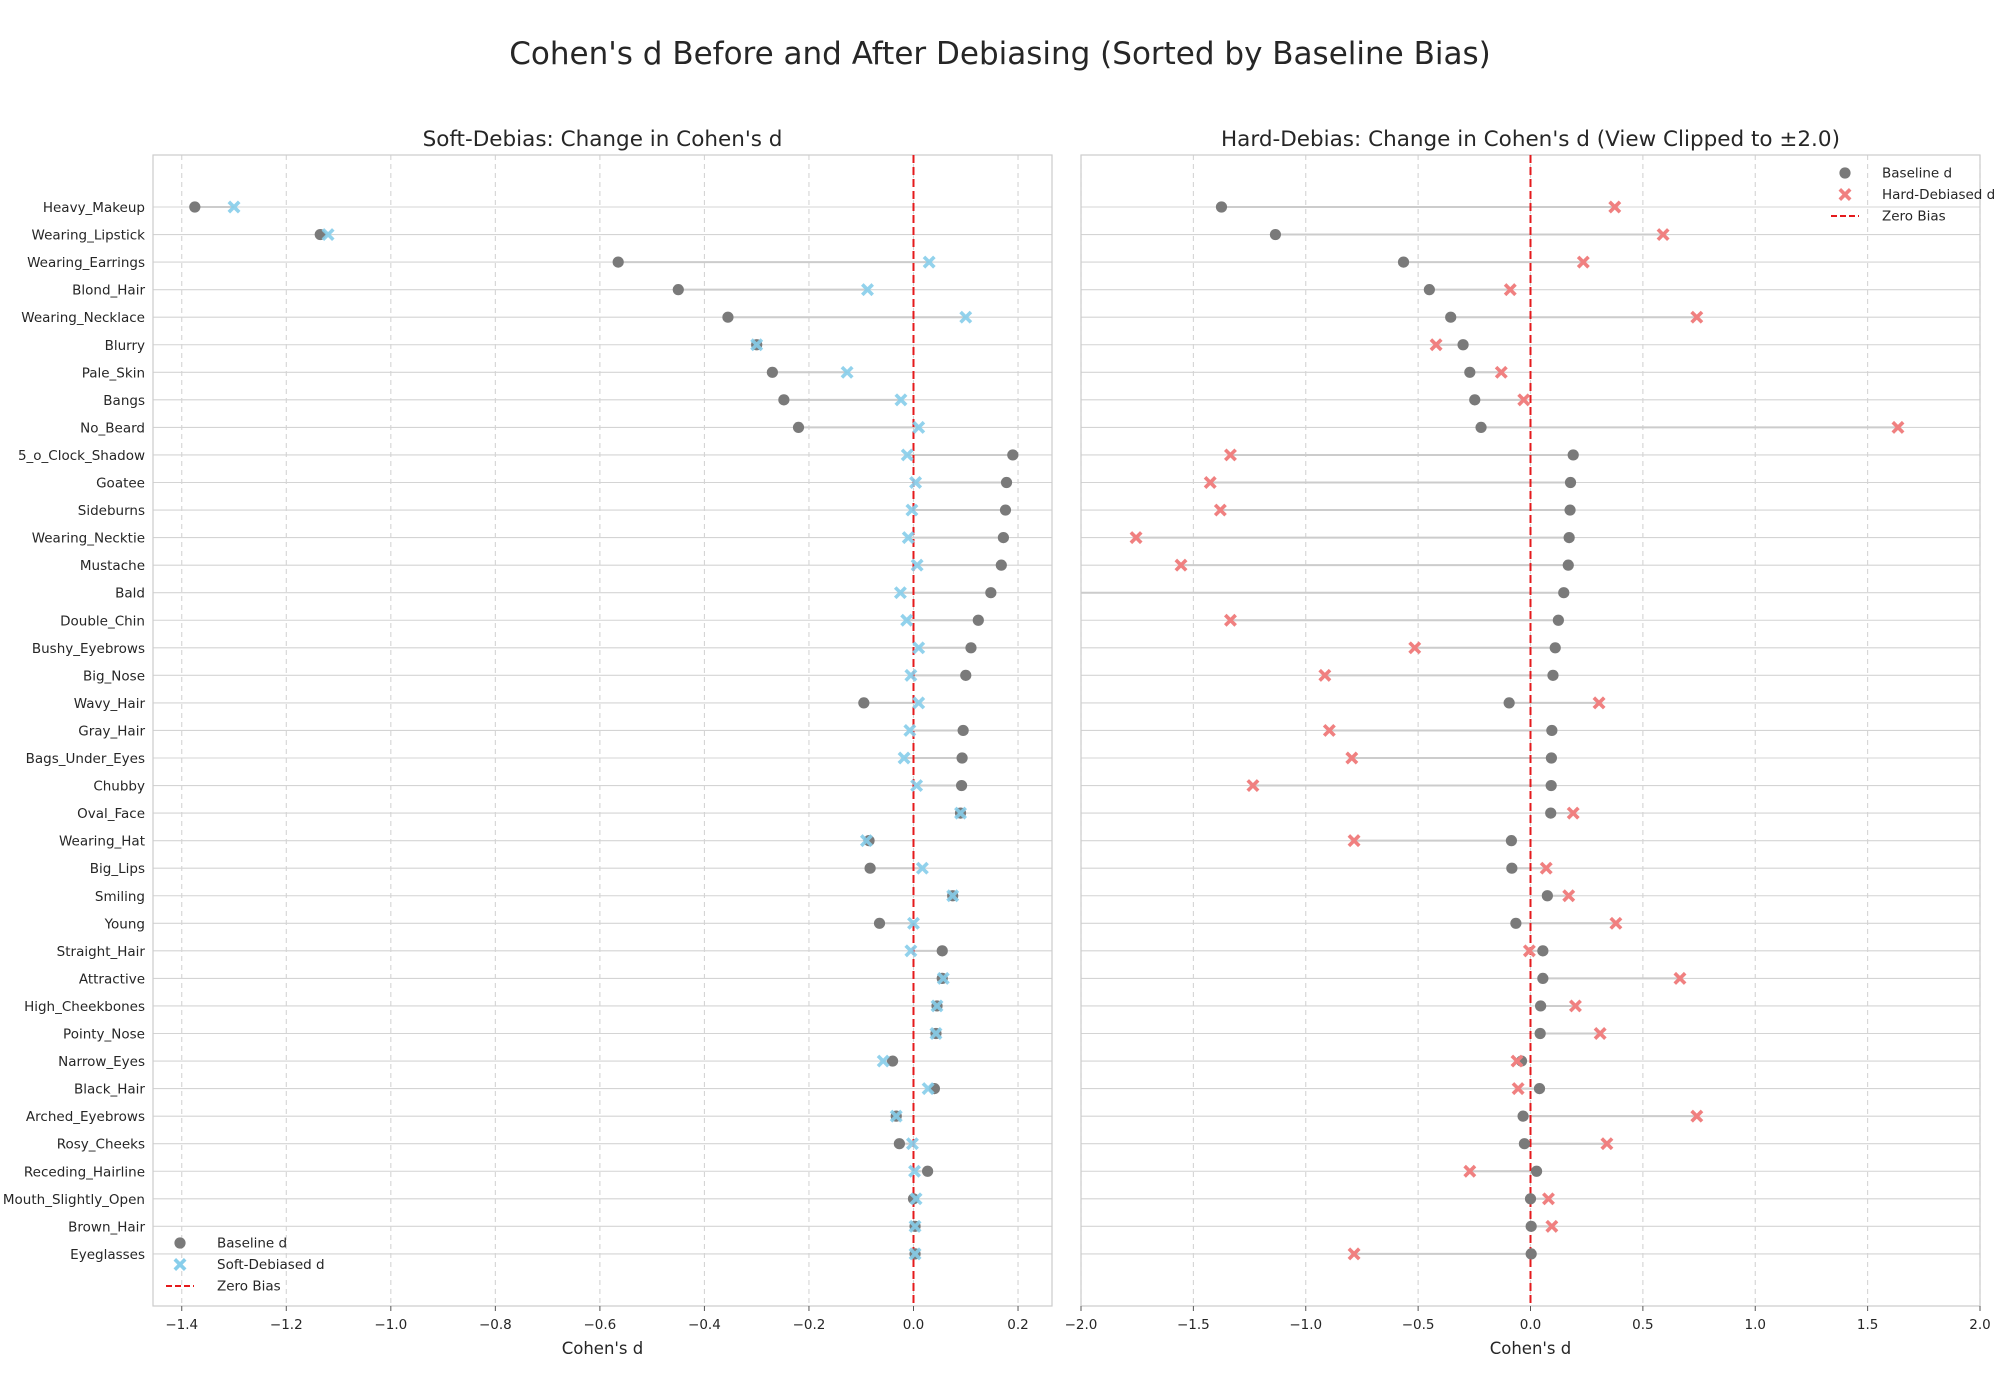 The height and width of the screenshot is (1400, 2000). What do you see at coordinates (111, 511) in the screenshot?
I see `y-tick-label-sideburns: Sideburns` at bounding box center [111, 511].